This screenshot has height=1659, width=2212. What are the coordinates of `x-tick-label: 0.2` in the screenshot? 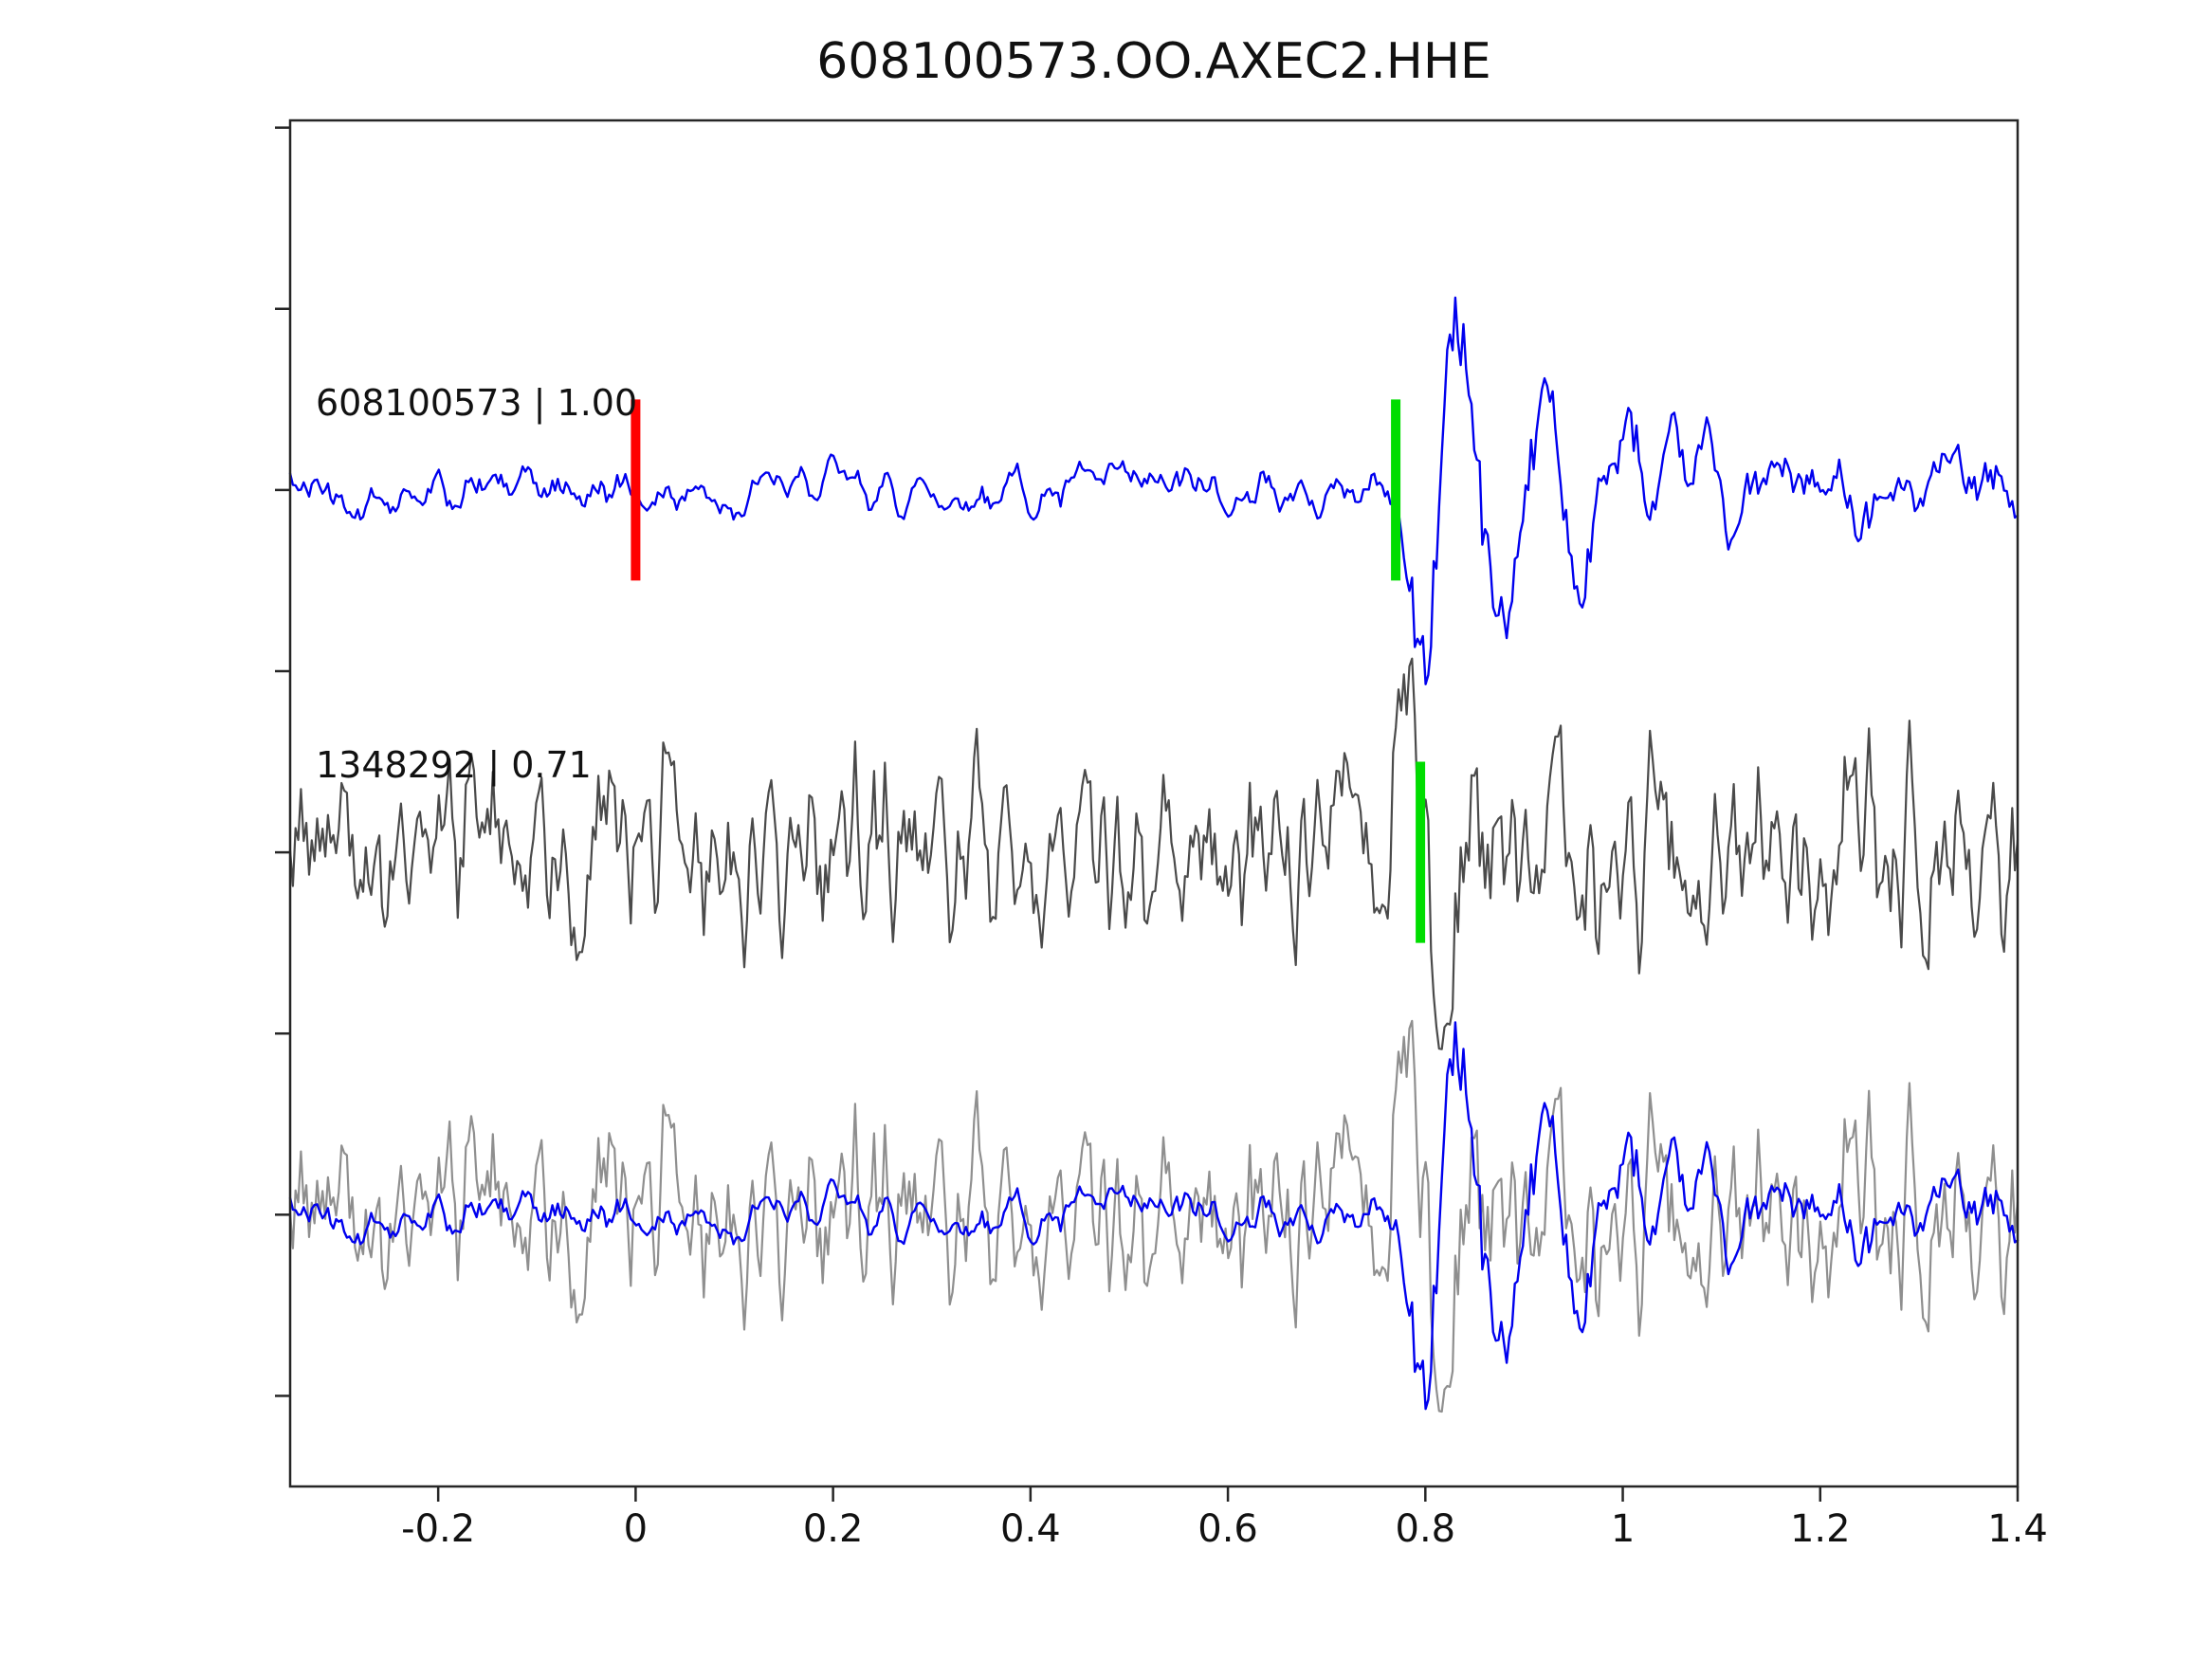 It's located at (833, 1529).